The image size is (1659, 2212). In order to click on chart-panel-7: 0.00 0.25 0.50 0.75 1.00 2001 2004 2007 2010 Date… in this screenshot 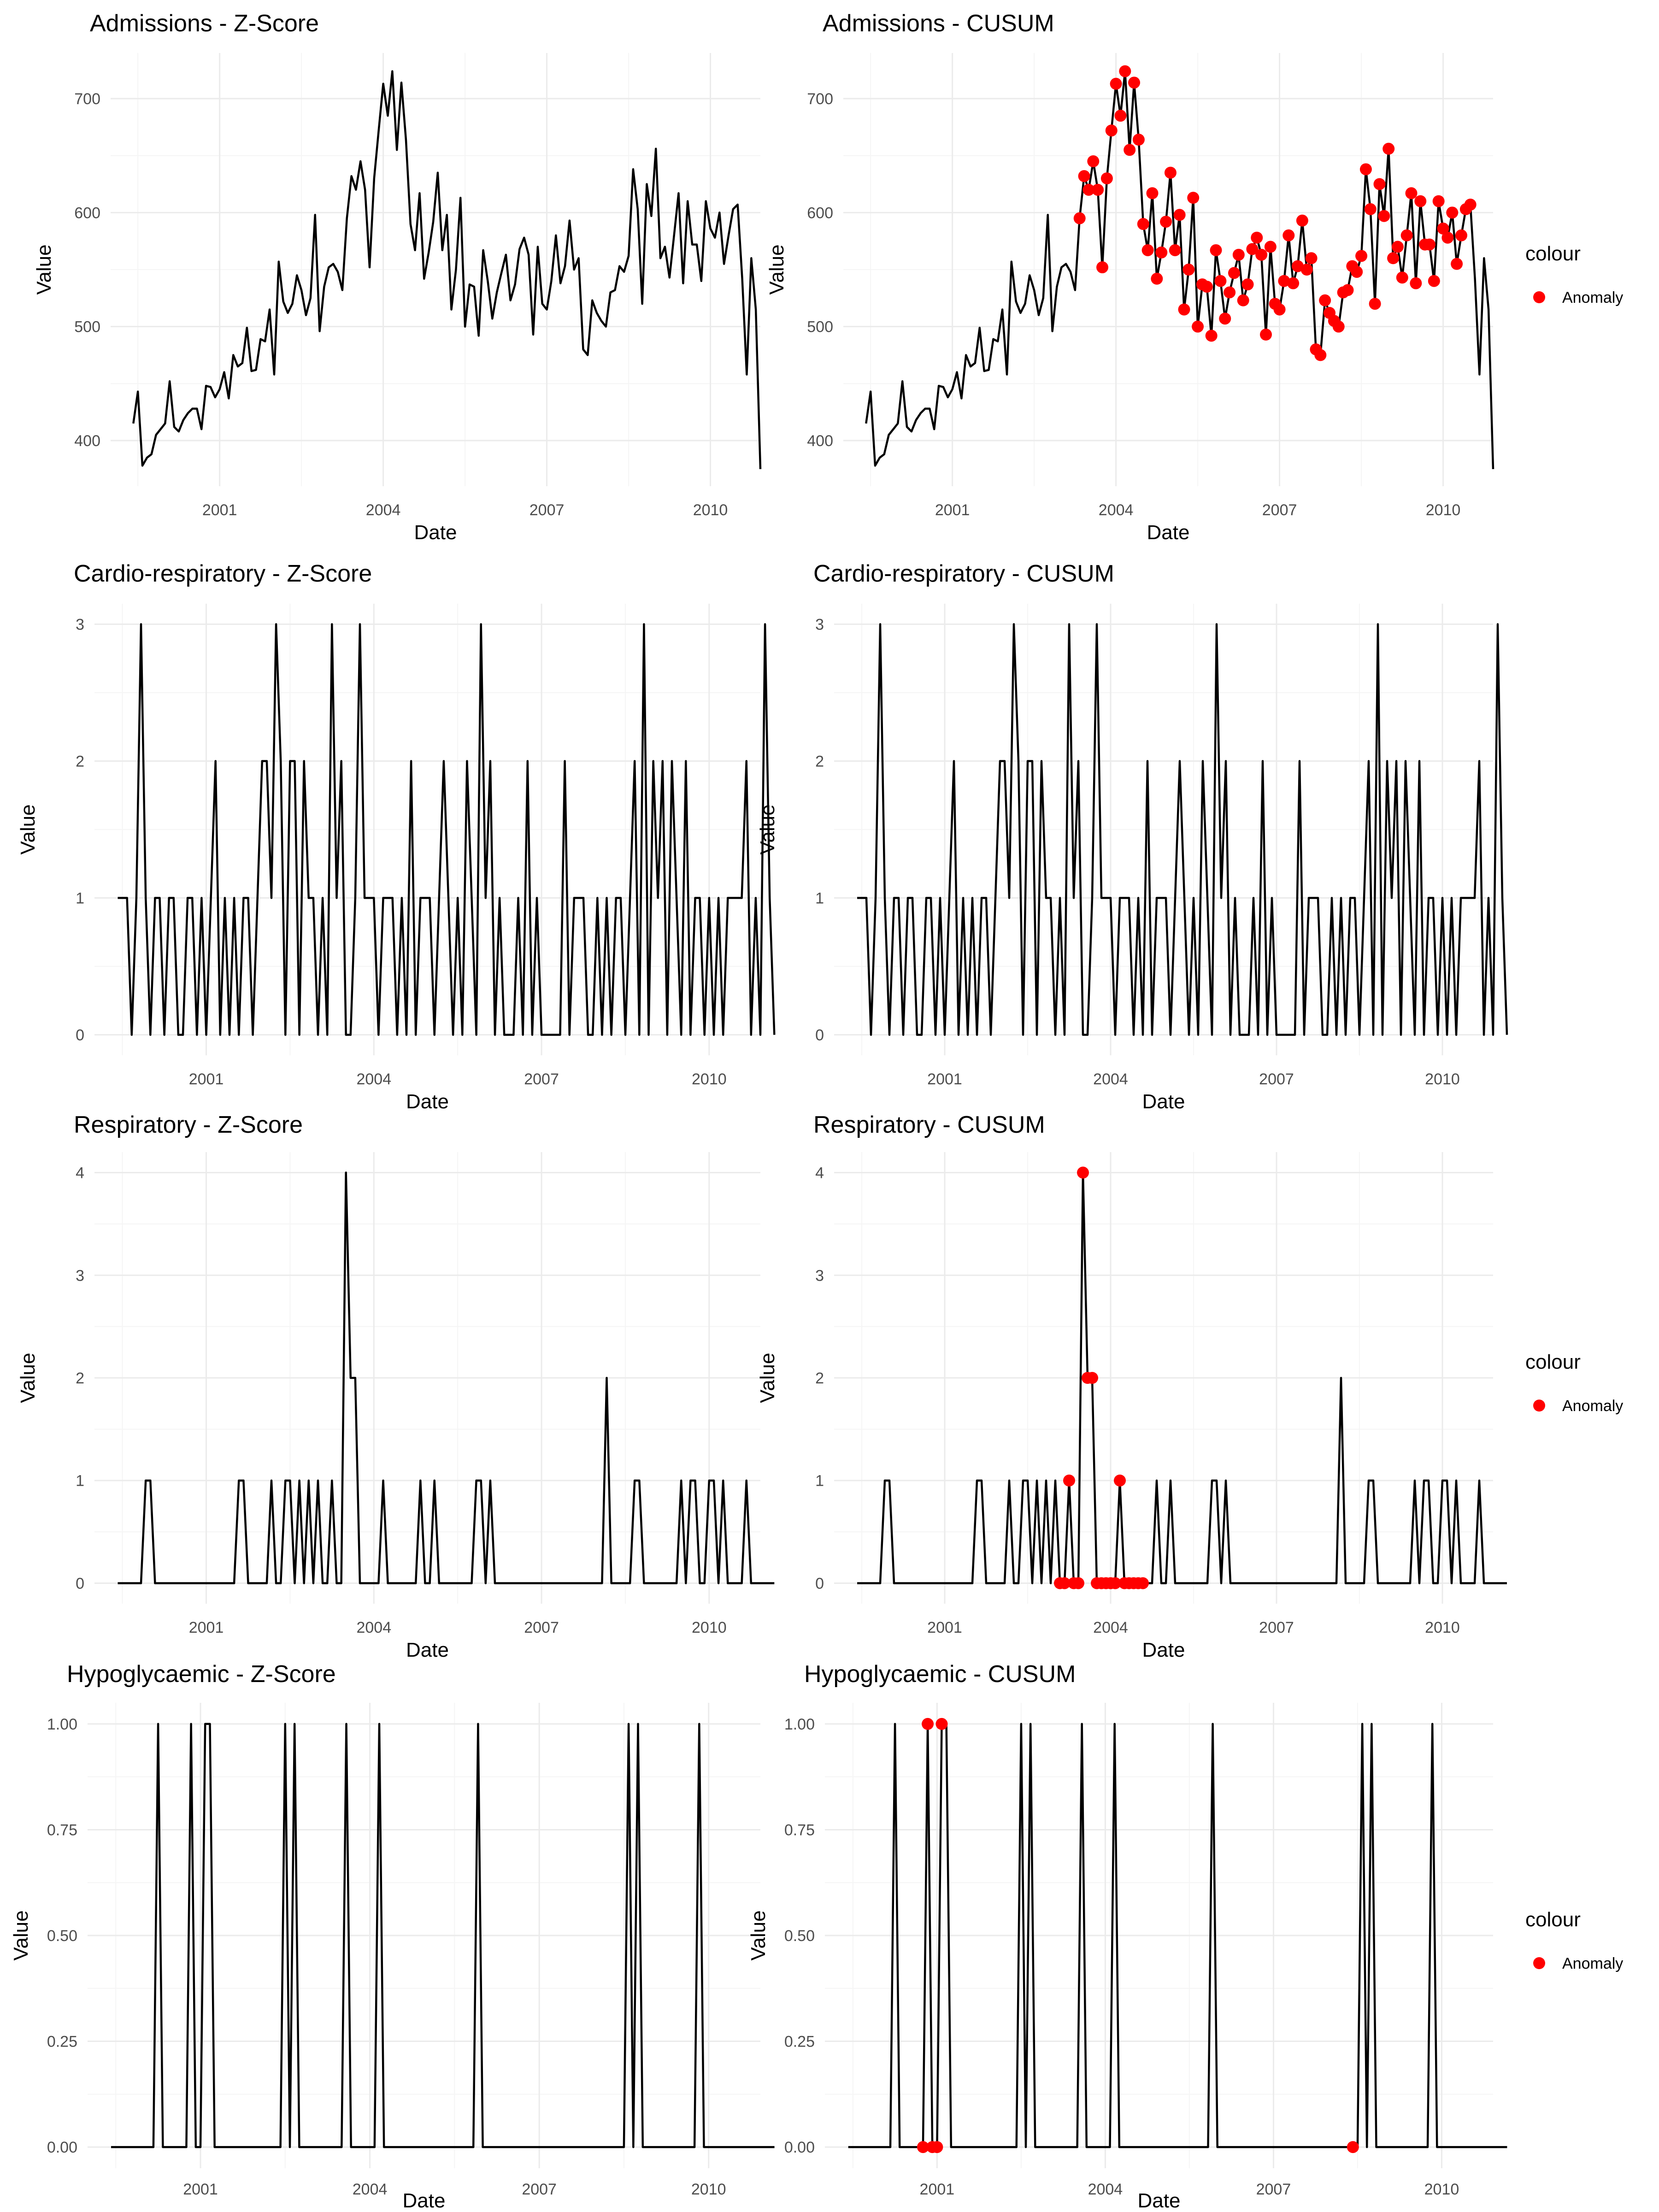, I will do `click(392, 1936)`.